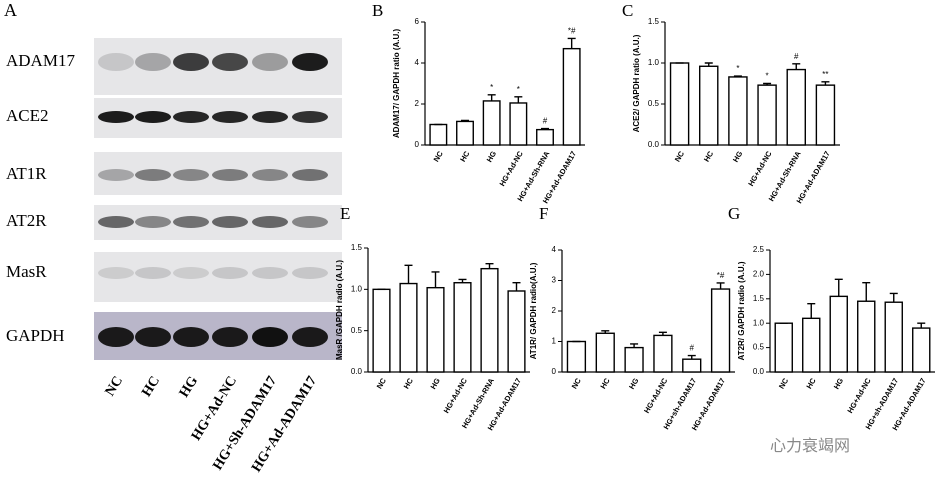 The height and width of the screenshot is (489, 938). Describe the element at coordinates (577, 383) in the screenshot. I see `x-tick-label: NC` at that location.